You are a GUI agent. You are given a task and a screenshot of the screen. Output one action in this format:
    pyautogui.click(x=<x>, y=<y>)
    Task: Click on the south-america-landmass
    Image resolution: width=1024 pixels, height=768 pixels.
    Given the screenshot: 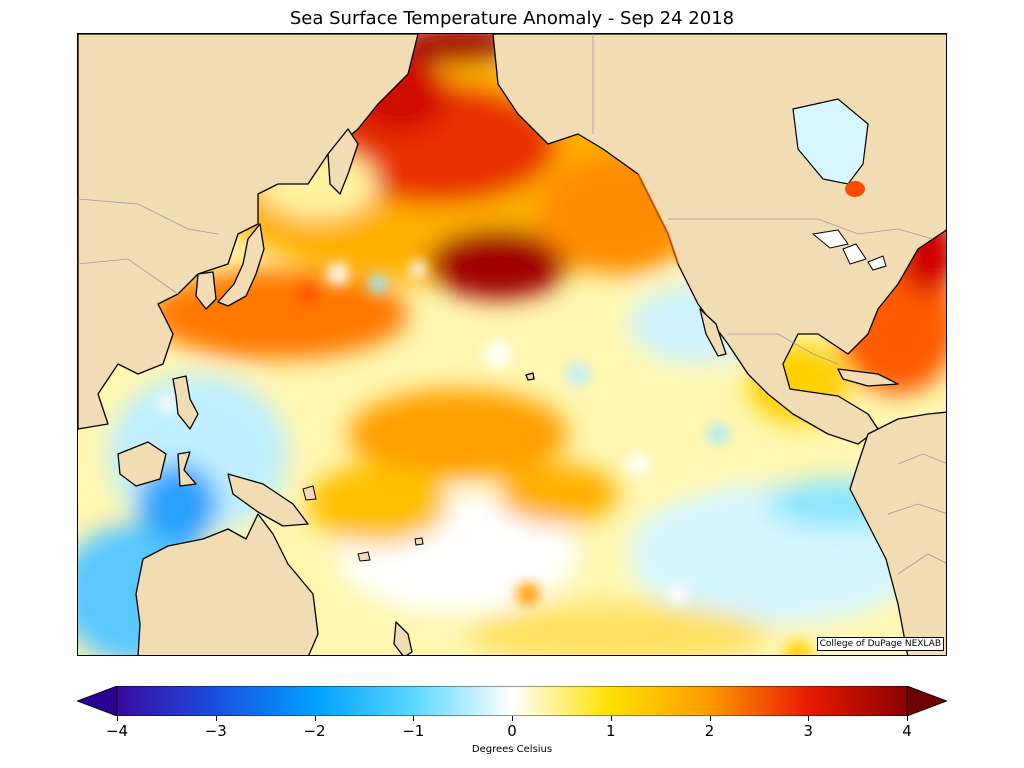 What is the action you would take?
    pyautogui.click(x=897, y=533)
    